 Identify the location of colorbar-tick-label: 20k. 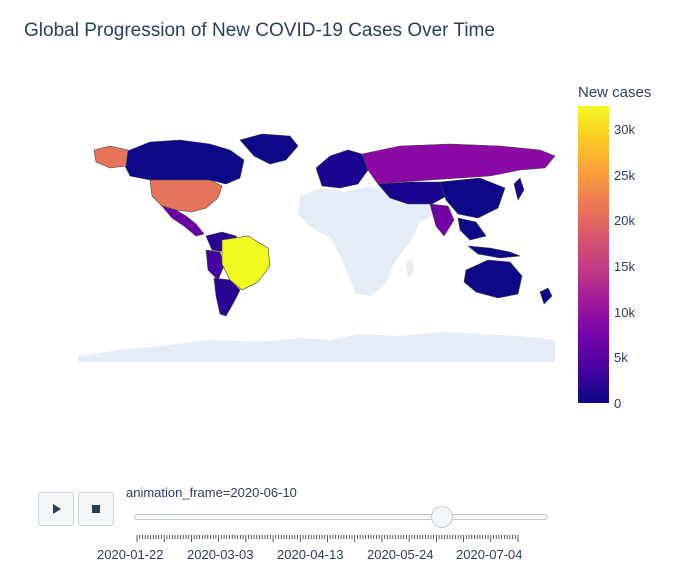
(624, 221).